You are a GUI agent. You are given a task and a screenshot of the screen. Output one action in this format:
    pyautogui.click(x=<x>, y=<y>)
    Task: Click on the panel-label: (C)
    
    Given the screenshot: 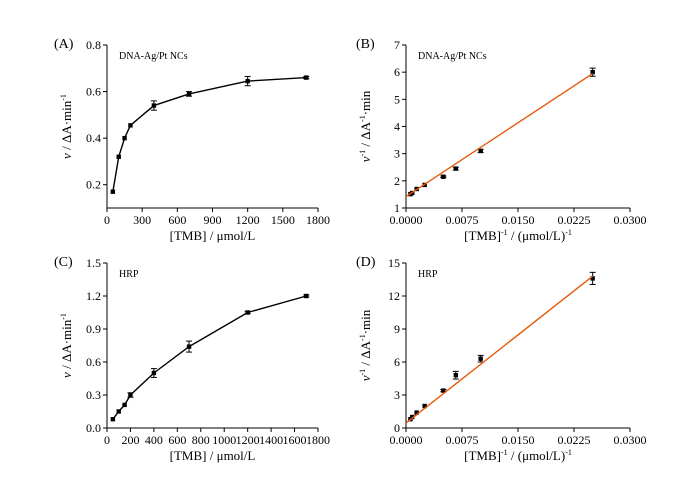 What is the action you would take?
    pyautogui.click(x=63, y=262)
    